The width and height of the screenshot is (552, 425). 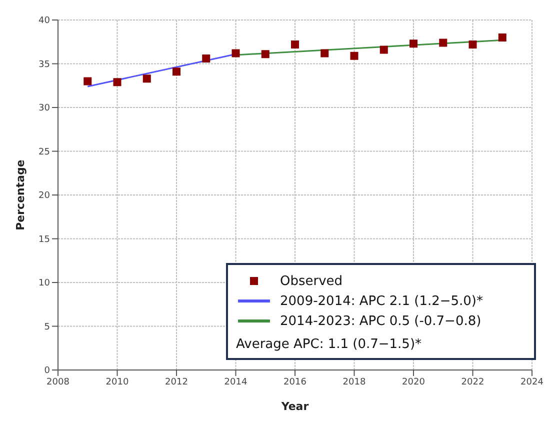 What do you see at coordinates (44, 283) in the screenshot?
I see `y-tick-label: 10` at bounding box center [44, 283].